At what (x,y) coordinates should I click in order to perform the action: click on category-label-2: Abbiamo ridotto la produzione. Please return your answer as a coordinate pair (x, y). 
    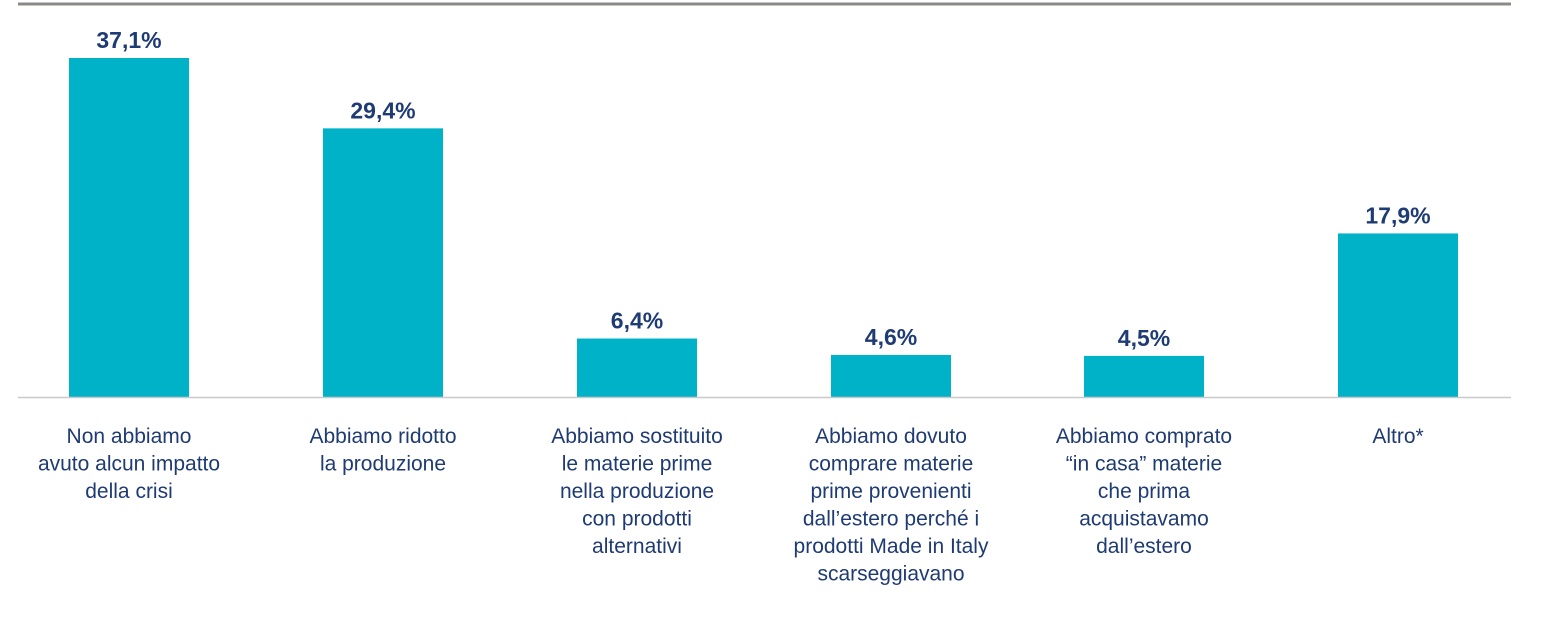
    Looking at the image, I should click on (382, 450).